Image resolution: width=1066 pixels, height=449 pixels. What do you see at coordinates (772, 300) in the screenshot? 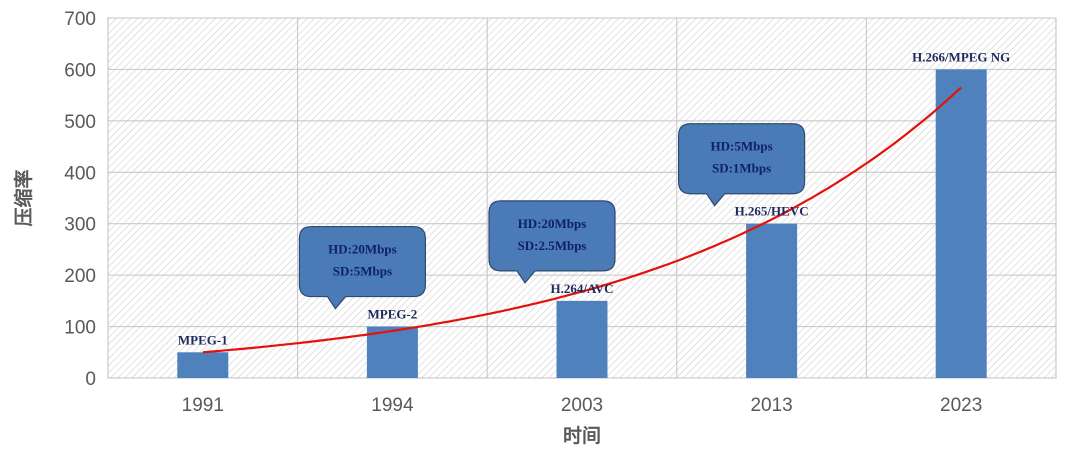
I see `bar-2013` at bounding box center [772, 300].